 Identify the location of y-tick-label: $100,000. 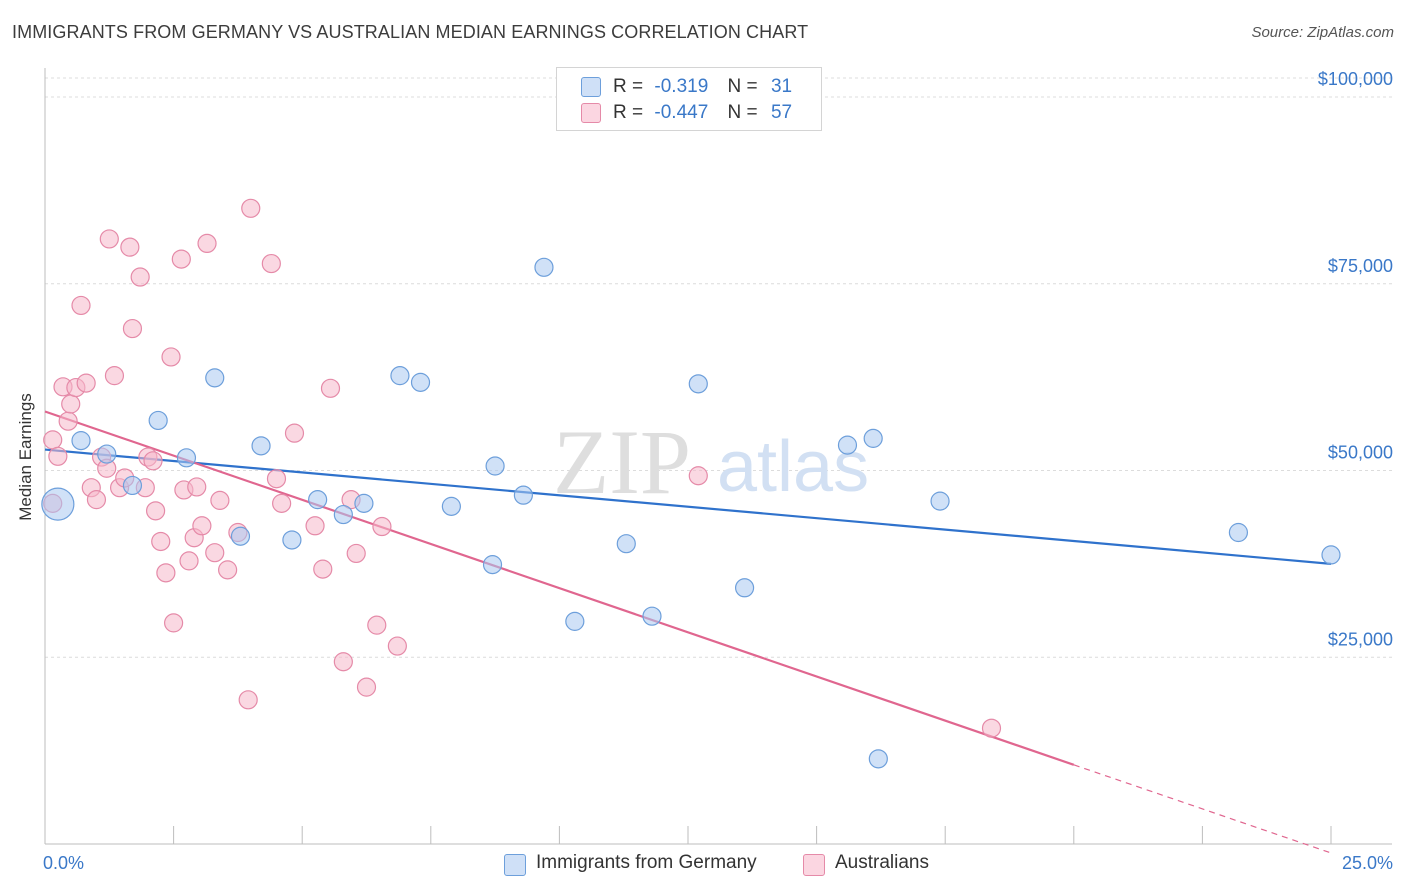
(1355, 79).